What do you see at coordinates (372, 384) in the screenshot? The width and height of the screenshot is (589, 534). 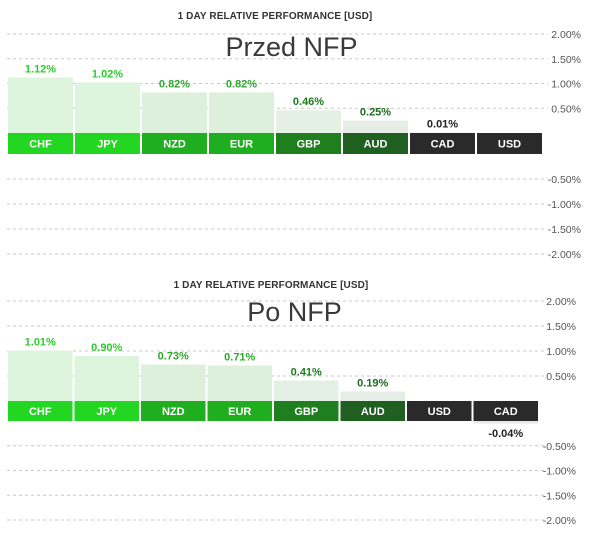 I see `data-label: 0.19%` at bounding box center [372, 384].